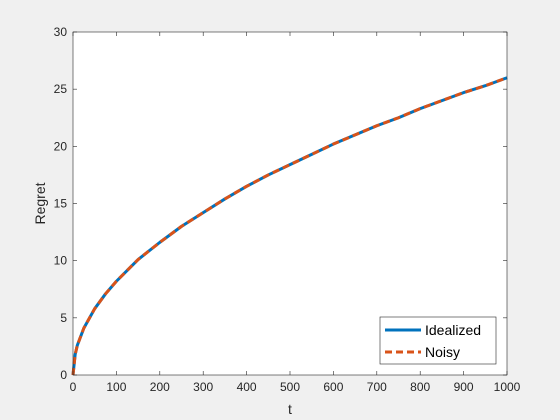 The image size is (560, 420). What do you see at coordinates (420, 387) in the screenshot?
I see `x-tick-label: 800` at bounding box center [420, 387].